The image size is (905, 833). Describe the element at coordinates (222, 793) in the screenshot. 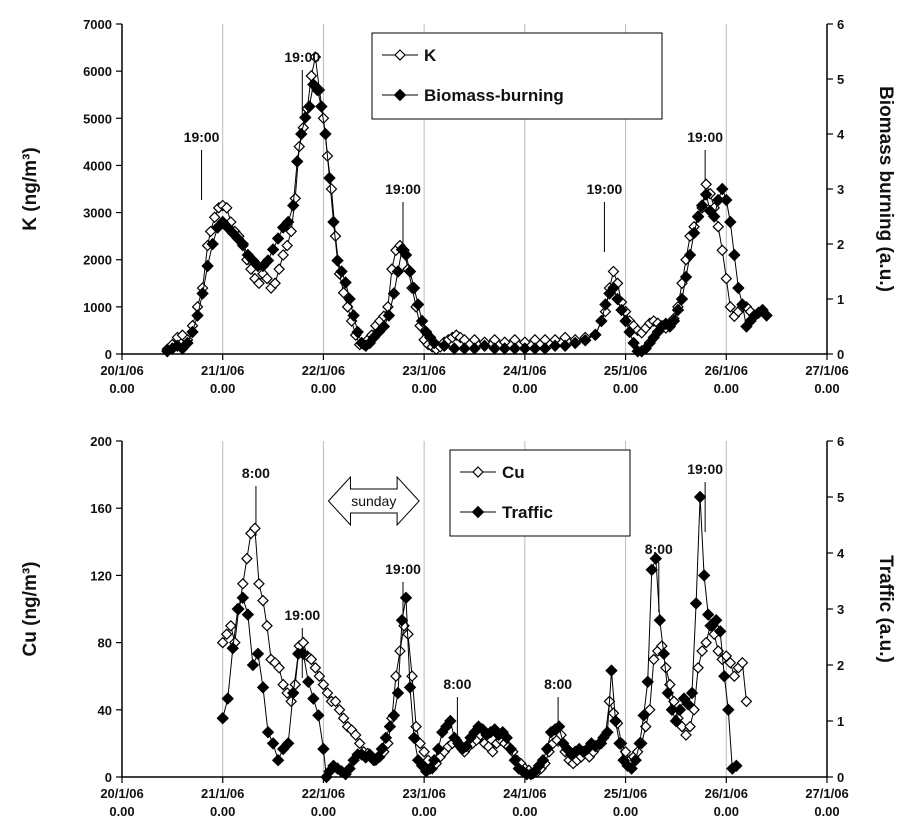

I see `x-tick-date: 21/1/06` at that location.